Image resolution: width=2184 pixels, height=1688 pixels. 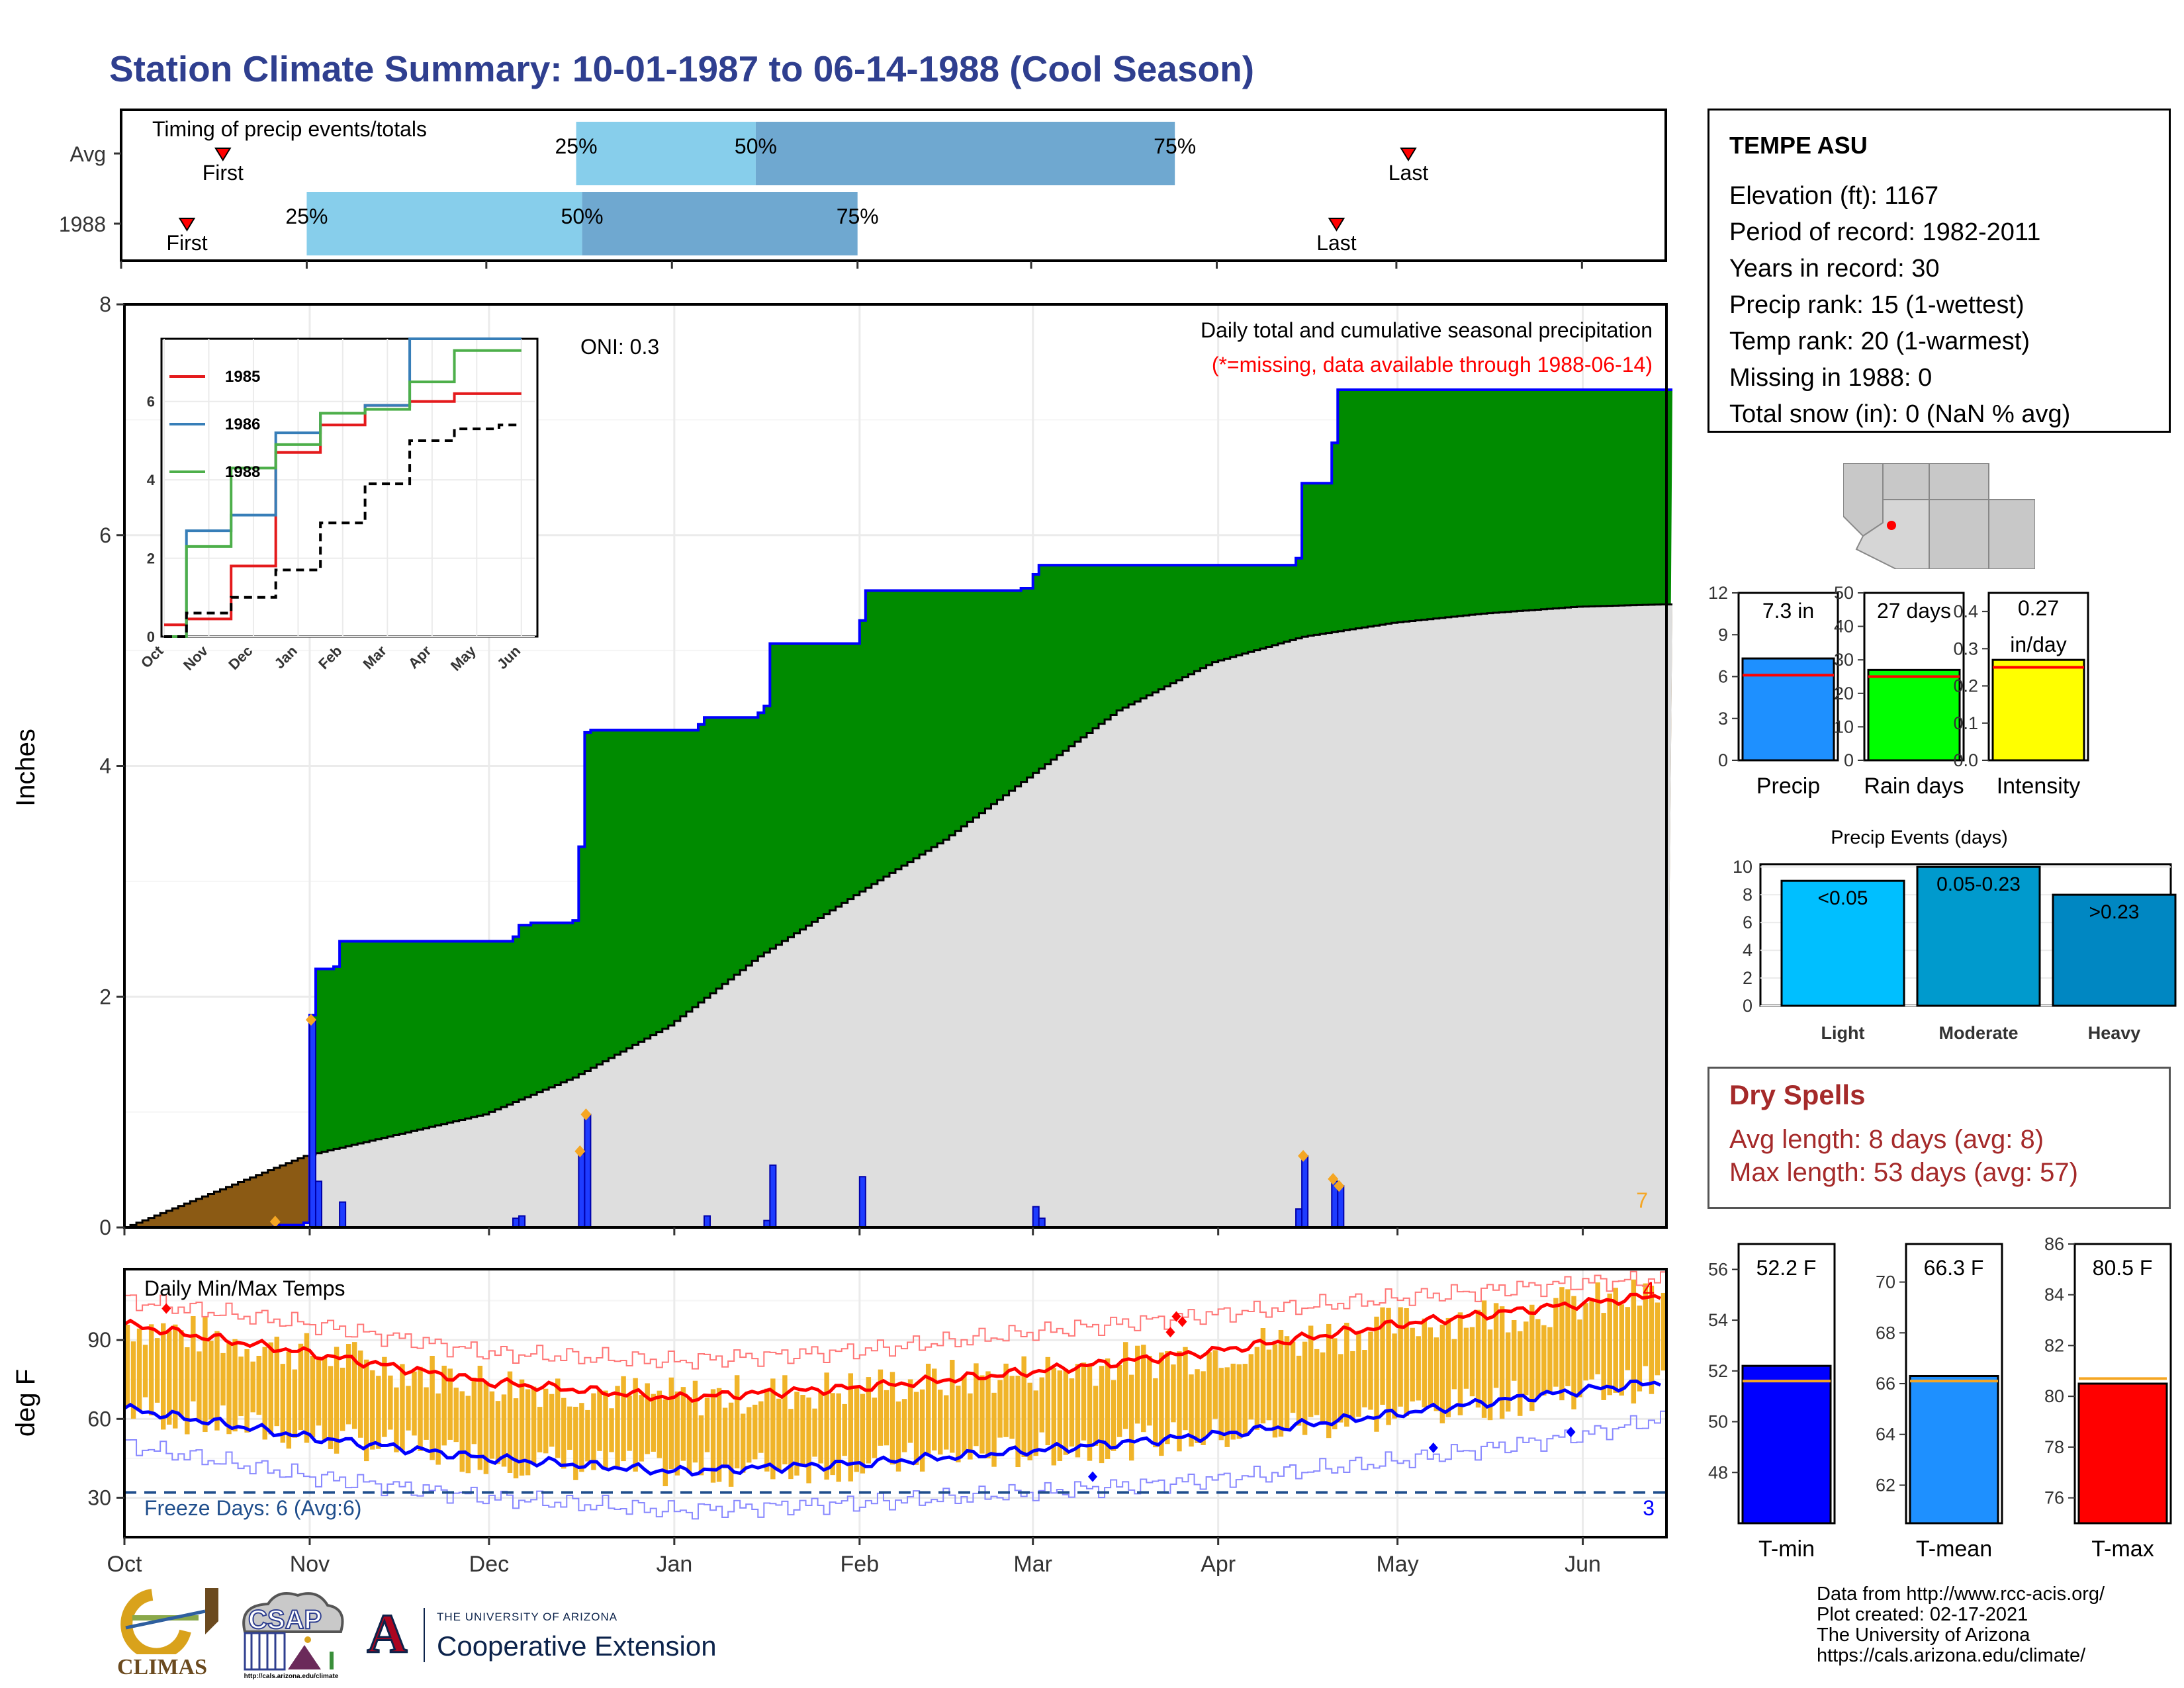 What do you see at coordinates (162, 1631) in the screenshot?
I see `climas-logo: CLIMAS` at bounding box center [162, 1631].